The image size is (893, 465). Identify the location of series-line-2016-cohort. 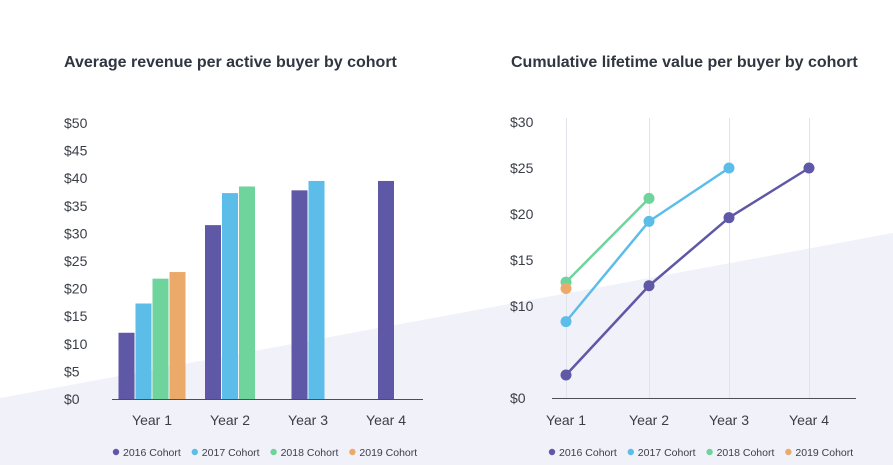
(687, 271).